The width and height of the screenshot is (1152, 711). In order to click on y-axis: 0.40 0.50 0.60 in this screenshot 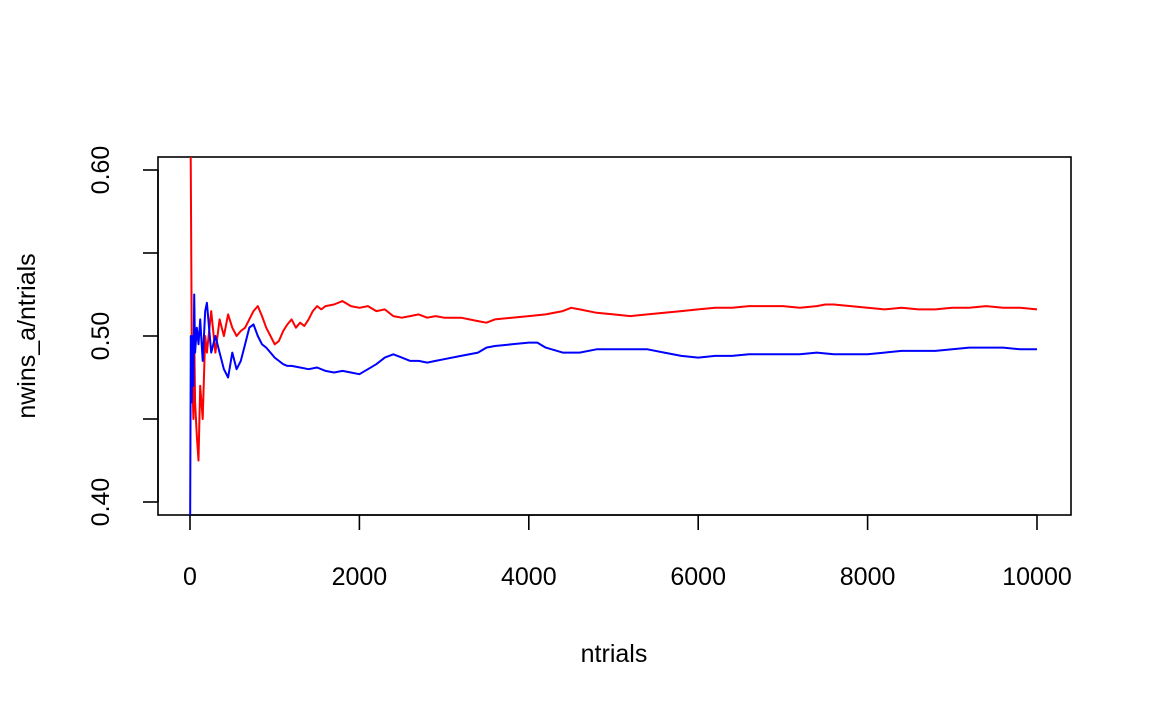, I will do `click(123, 336)`.